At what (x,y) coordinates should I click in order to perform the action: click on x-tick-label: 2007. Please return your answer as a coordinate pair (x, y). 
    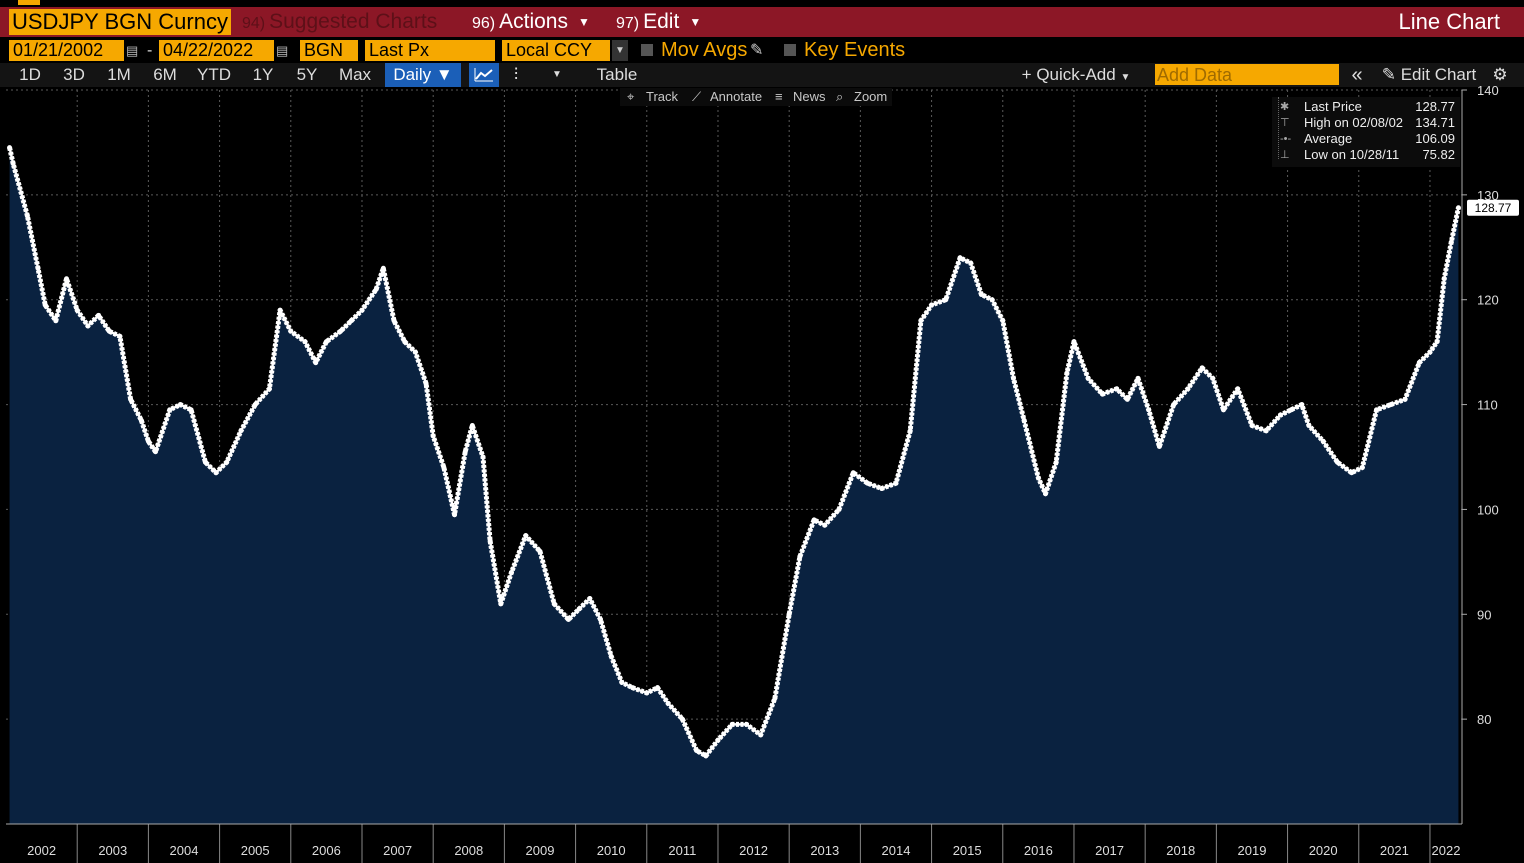
    Looking at the image, I should click on (397, 850).